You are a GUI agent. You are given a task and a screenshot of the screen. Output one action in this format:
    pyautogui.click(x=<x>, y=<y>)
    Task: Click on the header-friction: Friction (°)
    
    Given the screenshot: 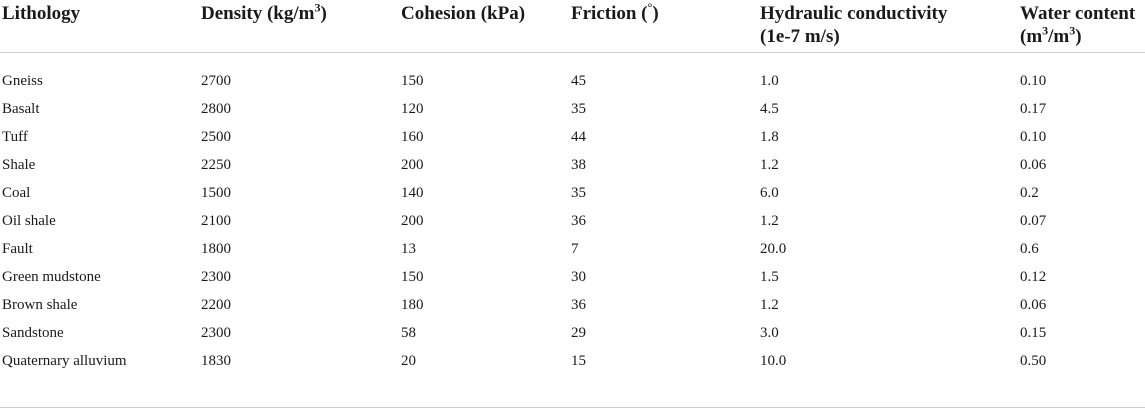 What is the action you would take?
    pyautogui.click(x=661, y=26)
    